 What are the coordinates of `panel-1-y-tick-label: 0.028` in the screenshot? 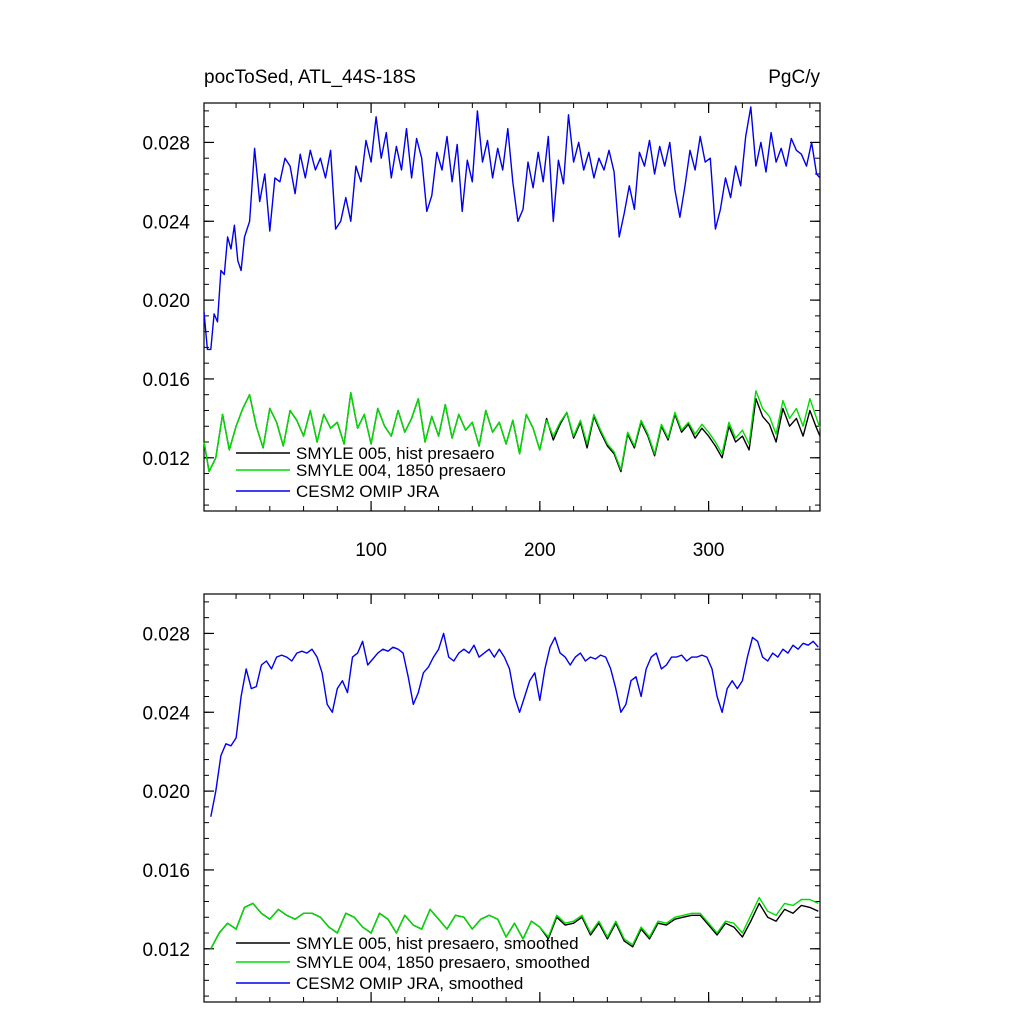 It's located at (166, 143).